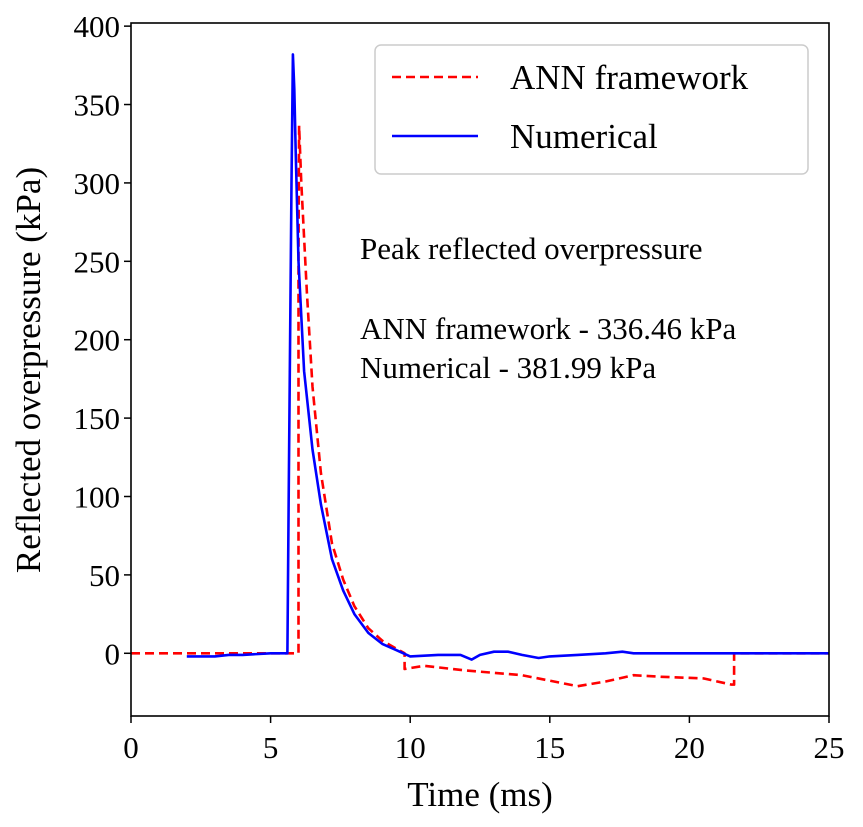 This screenshot has height=827, width=863. Describe the element at coordinates (104, 575) in the screenshot. I see `y-tick-label: 50` at that location.